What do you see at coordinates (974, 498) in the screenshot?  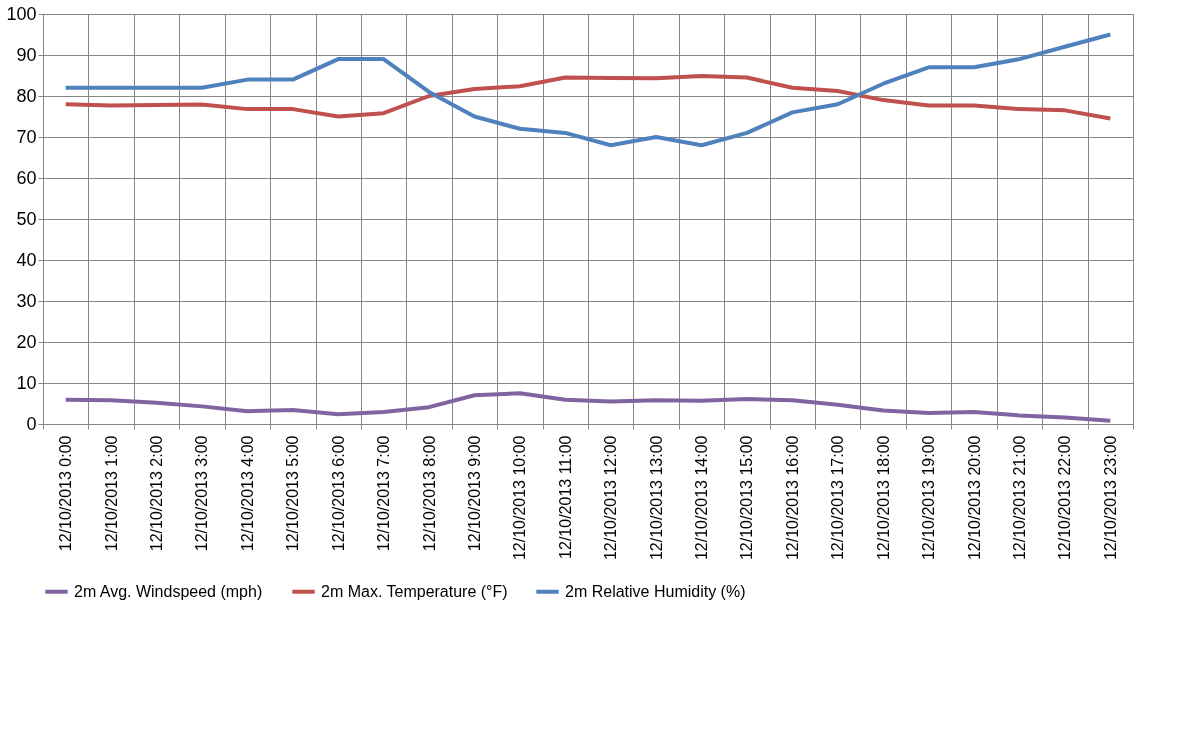 I see `x-tick-label: 12/10/2013 20:00` at bounding box center [974, 498].